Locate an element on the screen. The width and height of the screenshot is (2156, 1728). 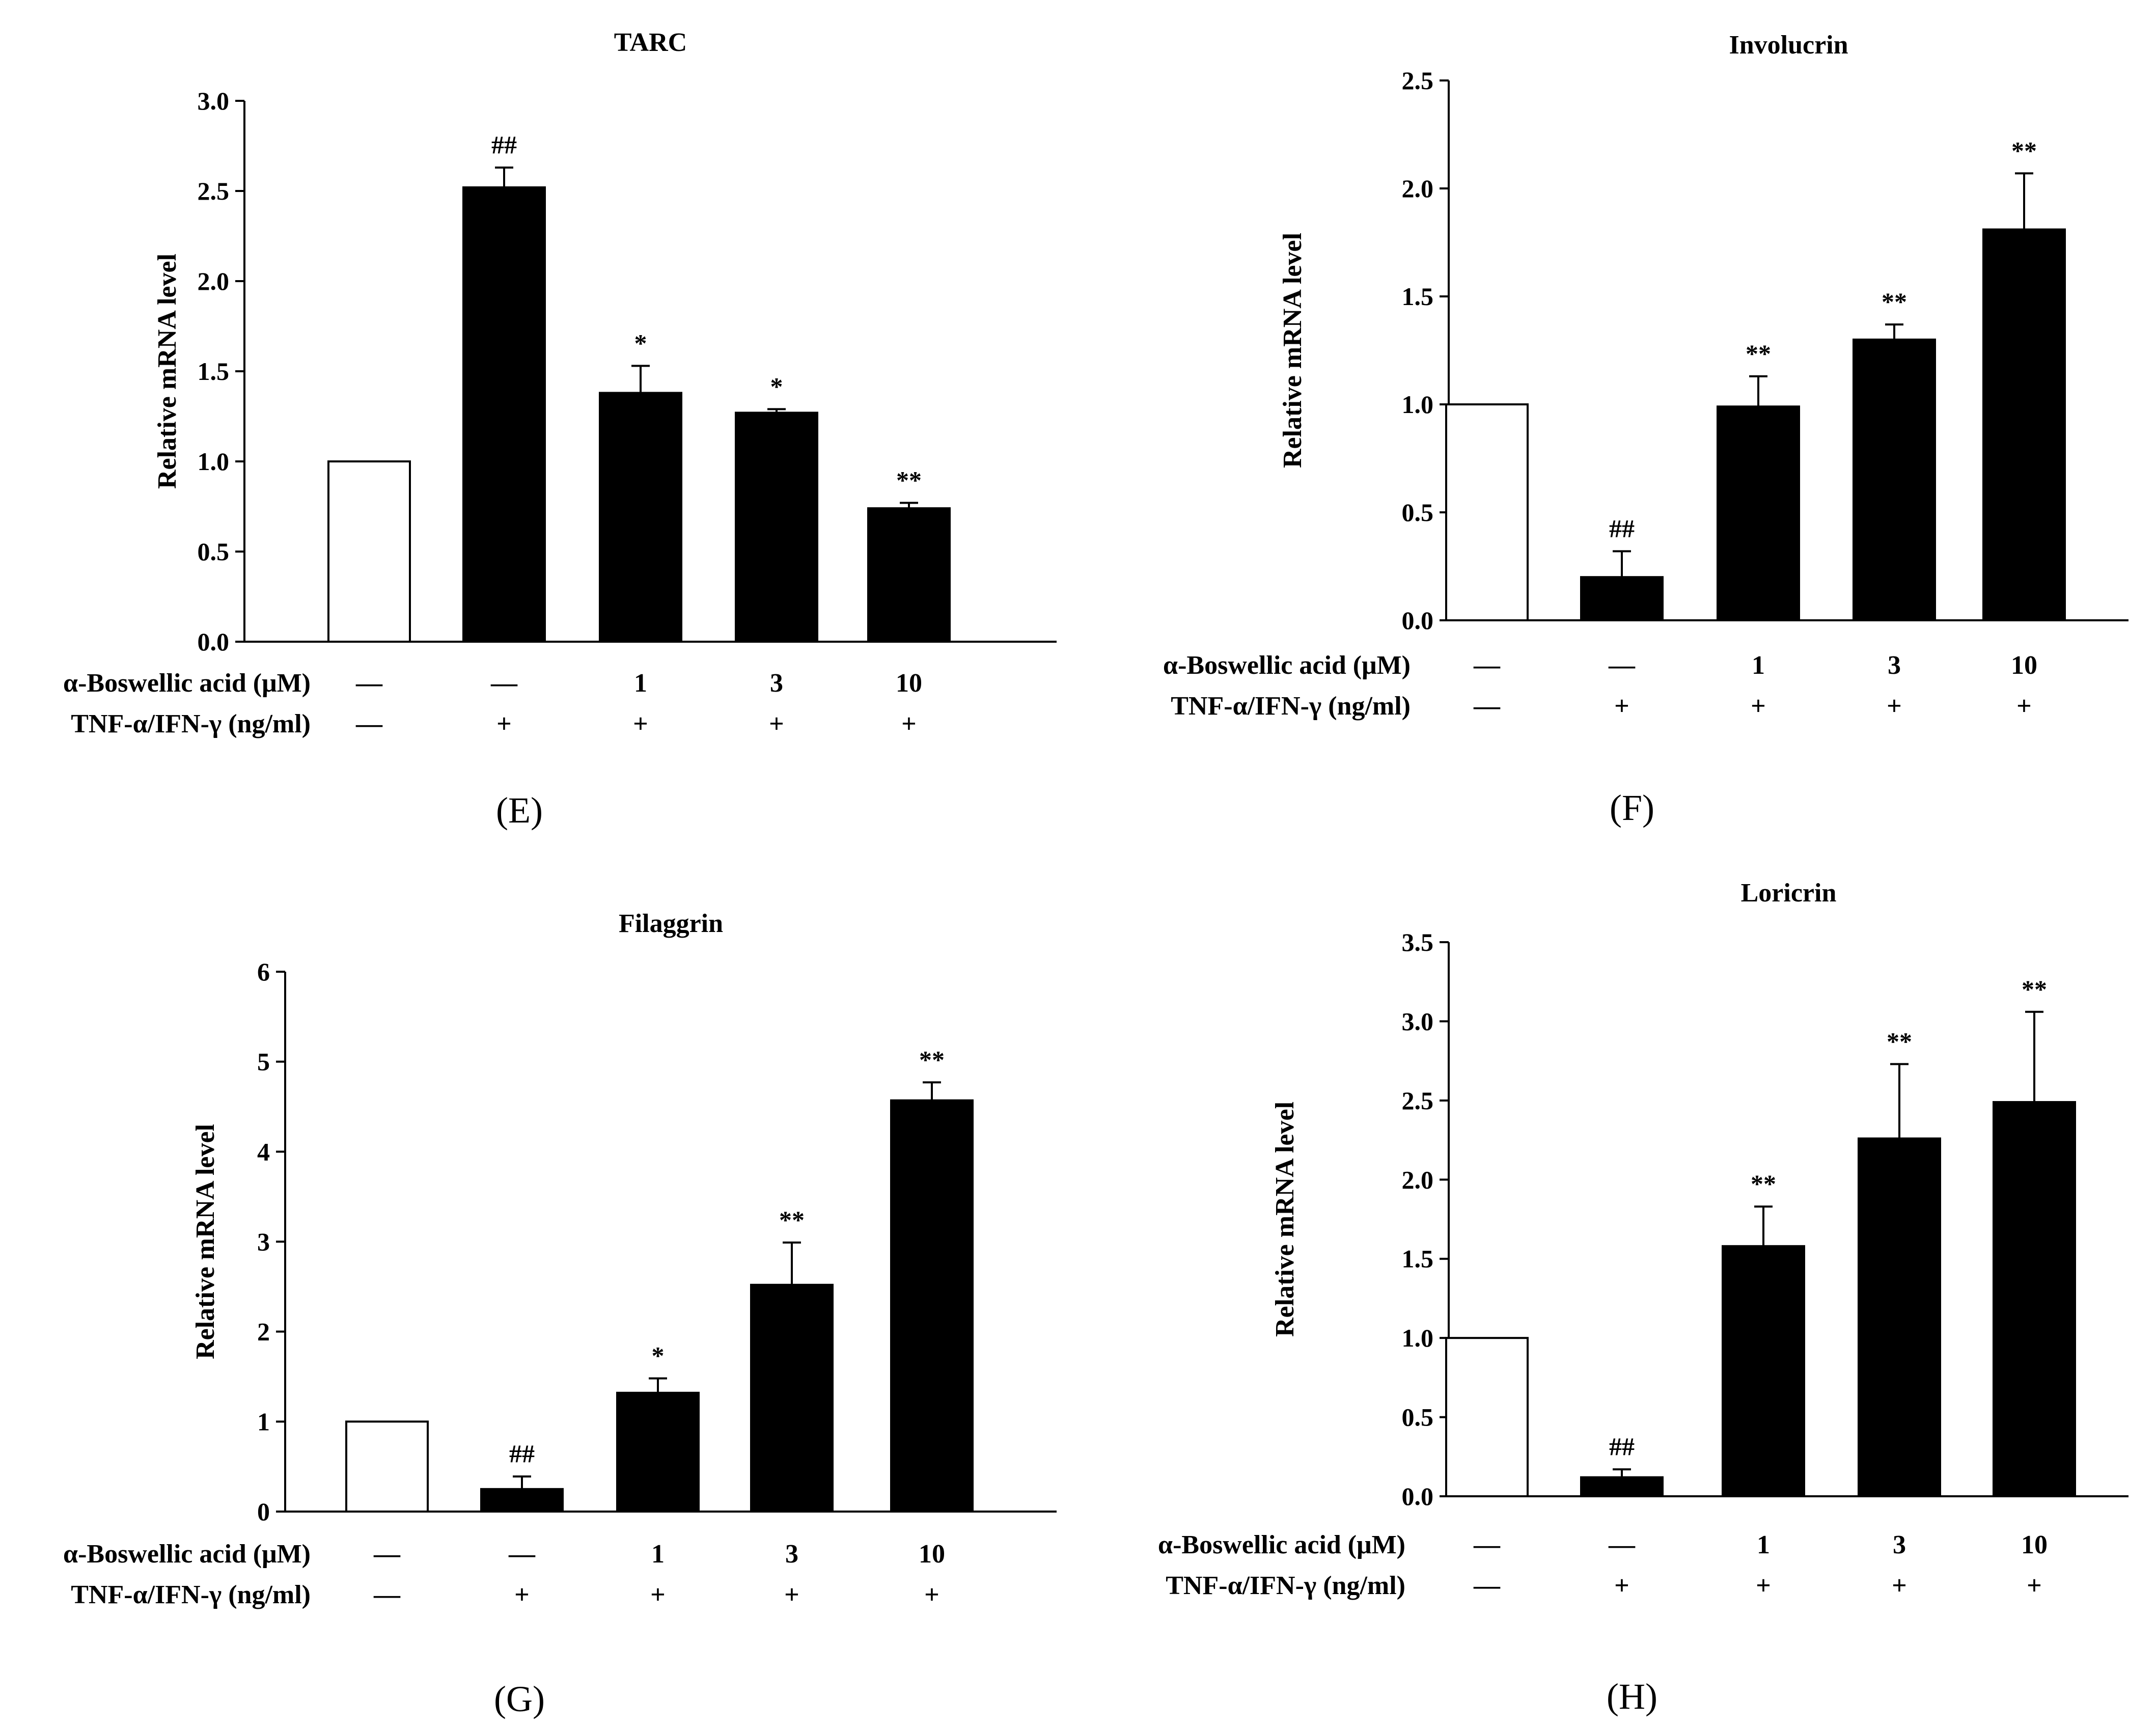
filaggrin-tnf-value: — is located at coordinates (387, 1594).